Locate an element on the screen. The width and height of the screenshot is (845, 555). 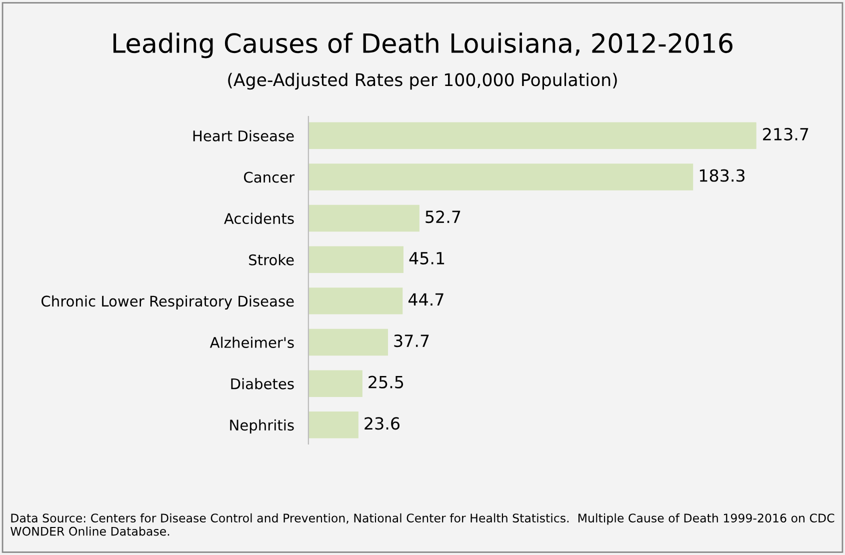
y-tick-label: Alzheimer's is located at coordinates (252, 342).